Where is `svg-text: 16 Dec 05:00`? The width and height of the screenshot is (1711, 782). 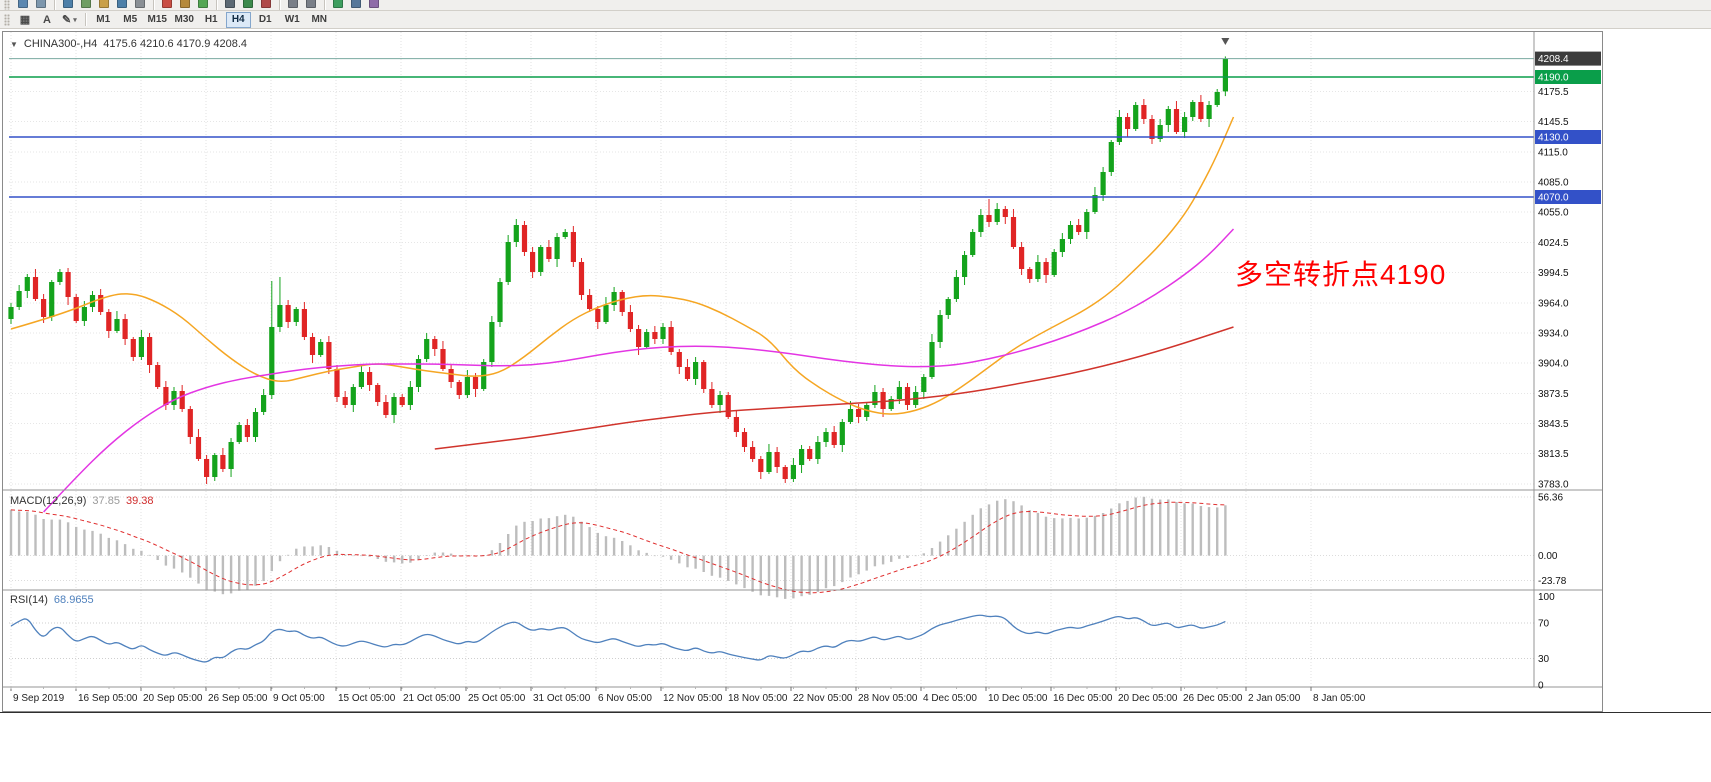 svg-text: 16 Dec 05:00 is located at coordinates (1083, 698).